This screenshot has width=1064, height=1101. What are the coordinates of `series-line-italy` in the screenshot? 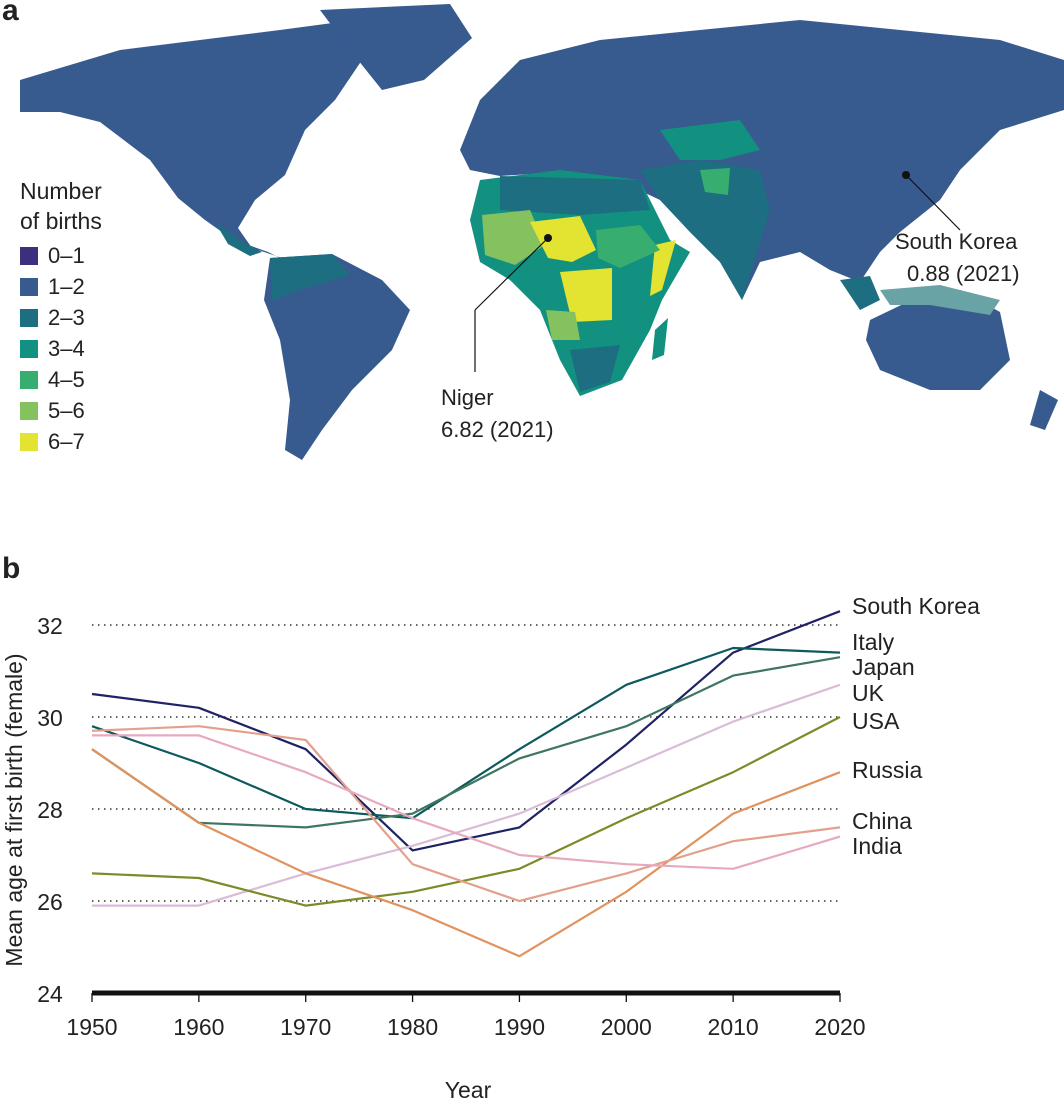 It's located at (466, 733).